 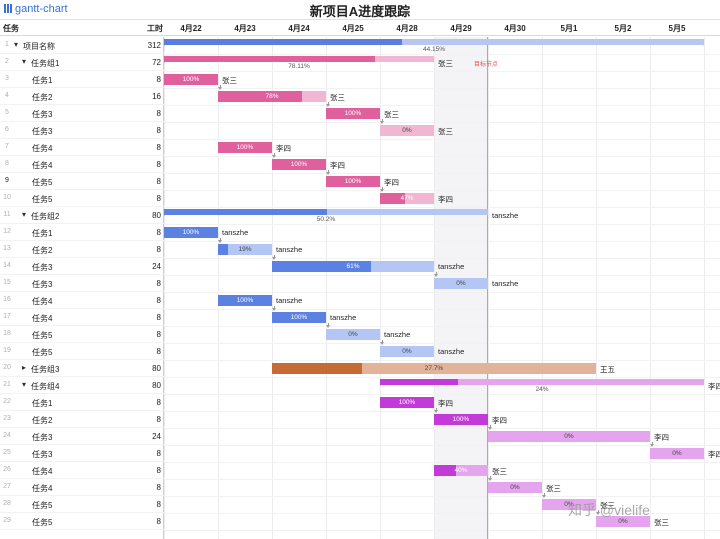 What do you see at coordinates (677, 28) in the screenshot?
I see `day-label: 5月5` at bounding box center [677, 28].